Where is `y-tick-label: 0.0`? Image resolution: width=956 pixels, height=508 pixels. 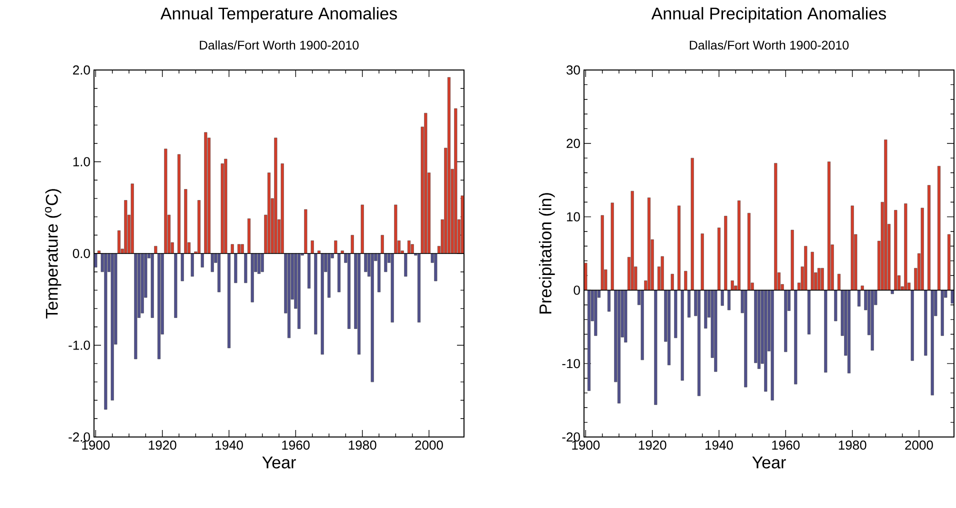 y-tick-label: 0.0 is located at coordinates (81, 253).